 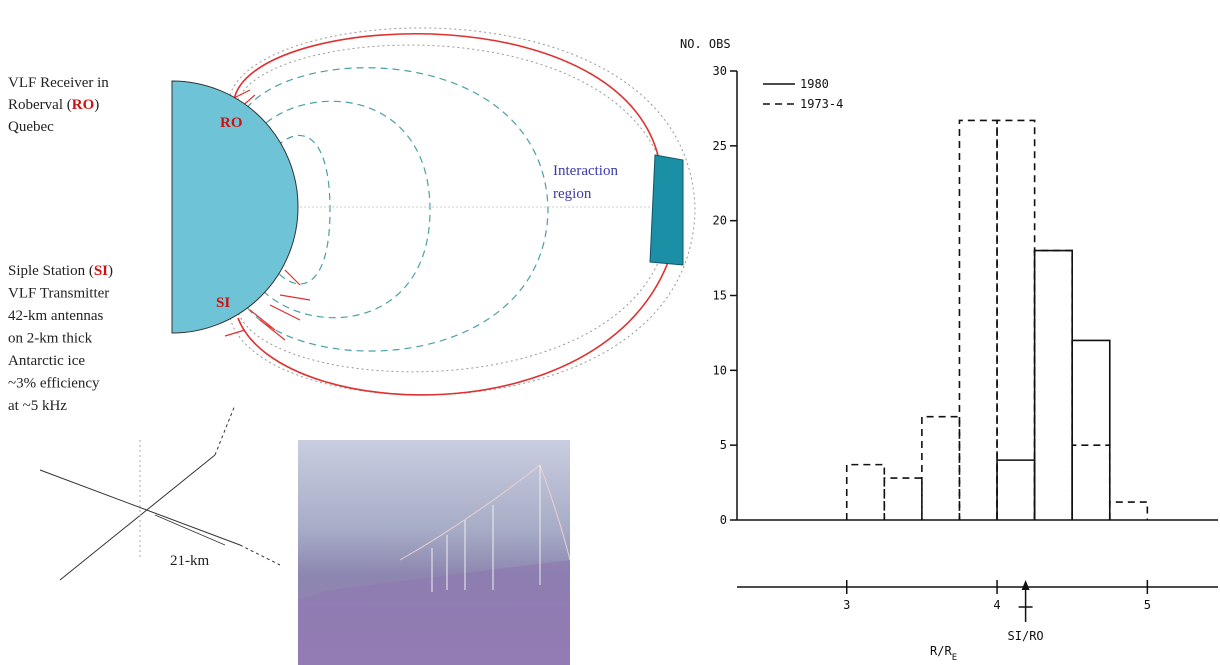 I want to click on station-line: at ~5 kHz, so click(x=37, y=406).